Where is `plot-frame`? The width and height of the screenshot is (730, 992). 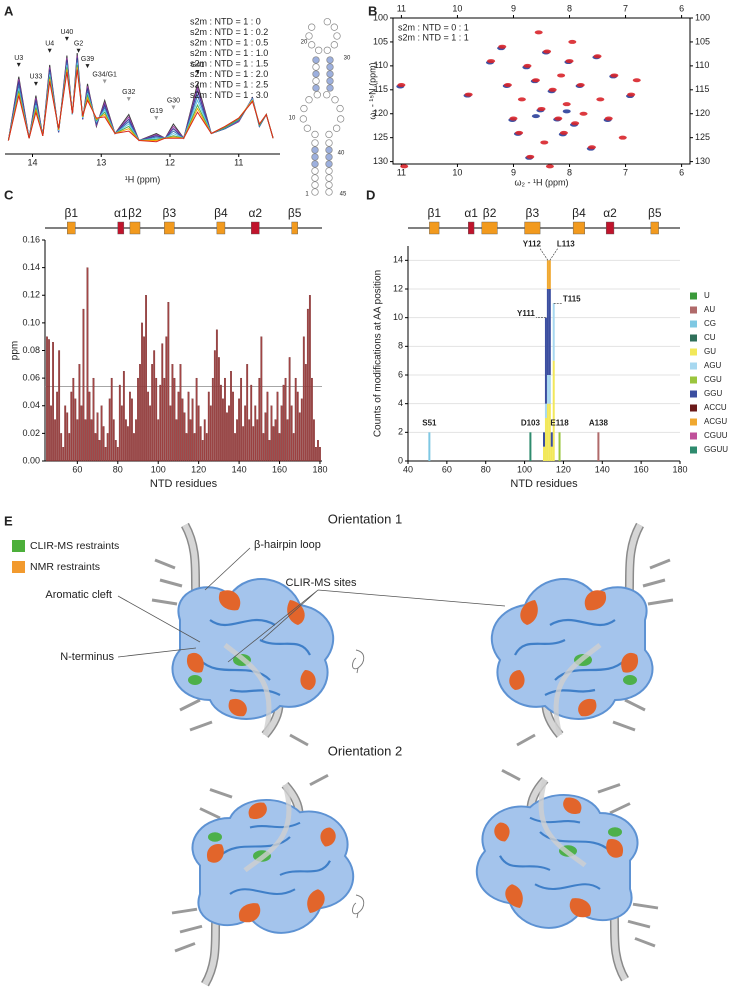 plot-frame is located at coordinates (541, 91).